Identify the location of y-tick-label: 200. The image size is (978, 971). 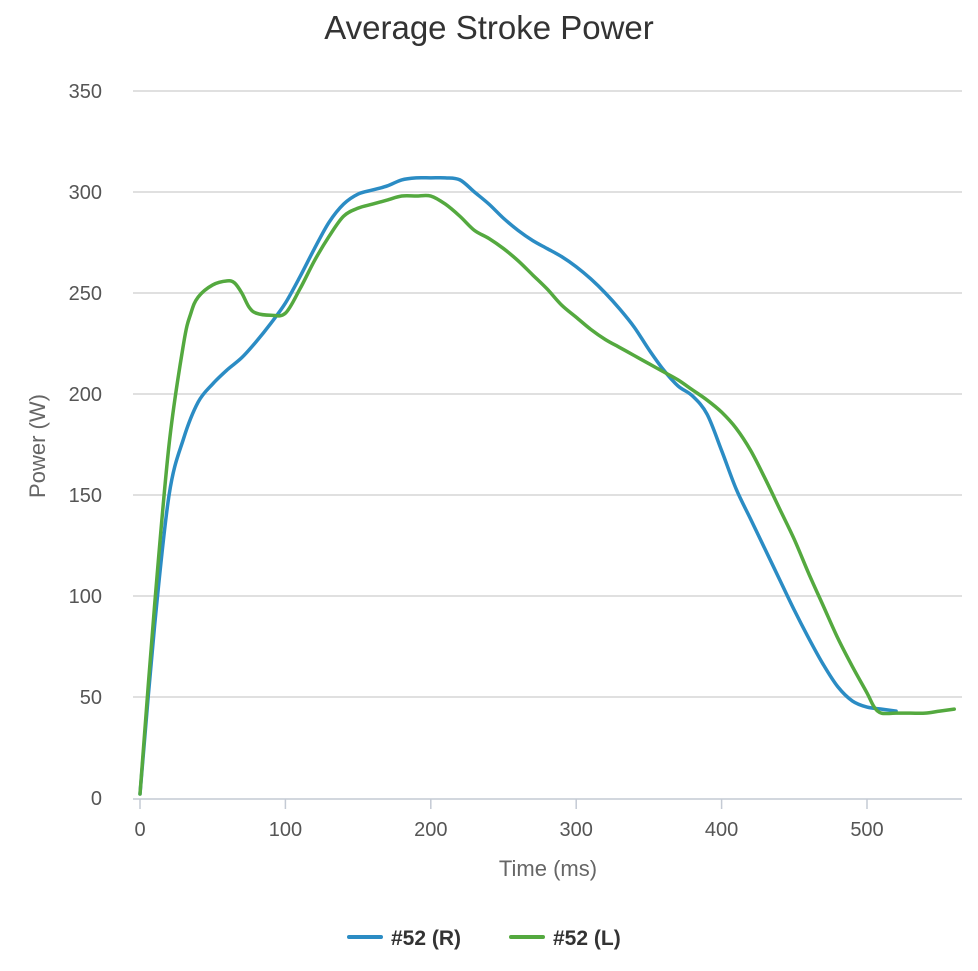
(85, 395).